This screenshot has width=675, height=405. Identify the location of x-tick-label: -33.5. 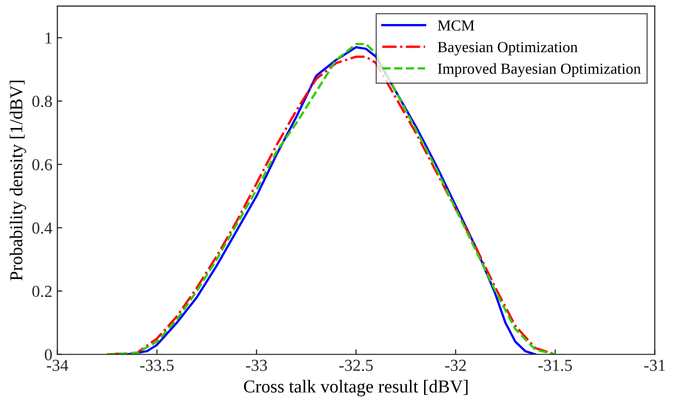
(157, 366).